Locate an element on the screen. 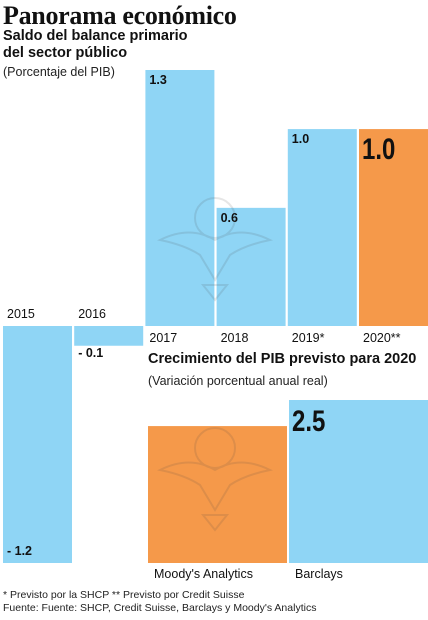  category-label-2015: 2015 is located at coordinates (21, 314).